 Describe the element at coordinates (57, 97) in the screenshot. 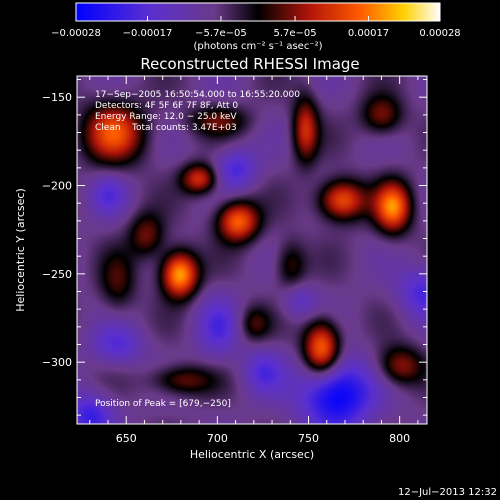

I see `y-tick-label: −150` at that location.